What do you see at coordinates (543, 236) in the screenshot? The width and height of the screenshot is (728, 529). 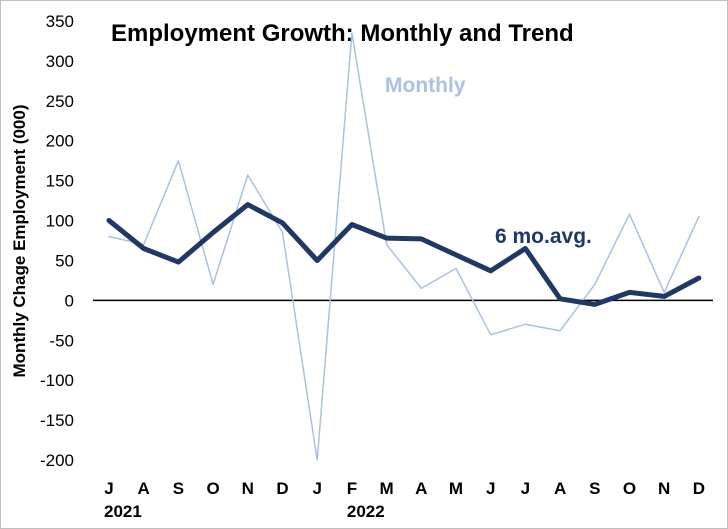 I see `series-label-6mo-avg: 6 mo.avg.` at bounding box center [543, 236].